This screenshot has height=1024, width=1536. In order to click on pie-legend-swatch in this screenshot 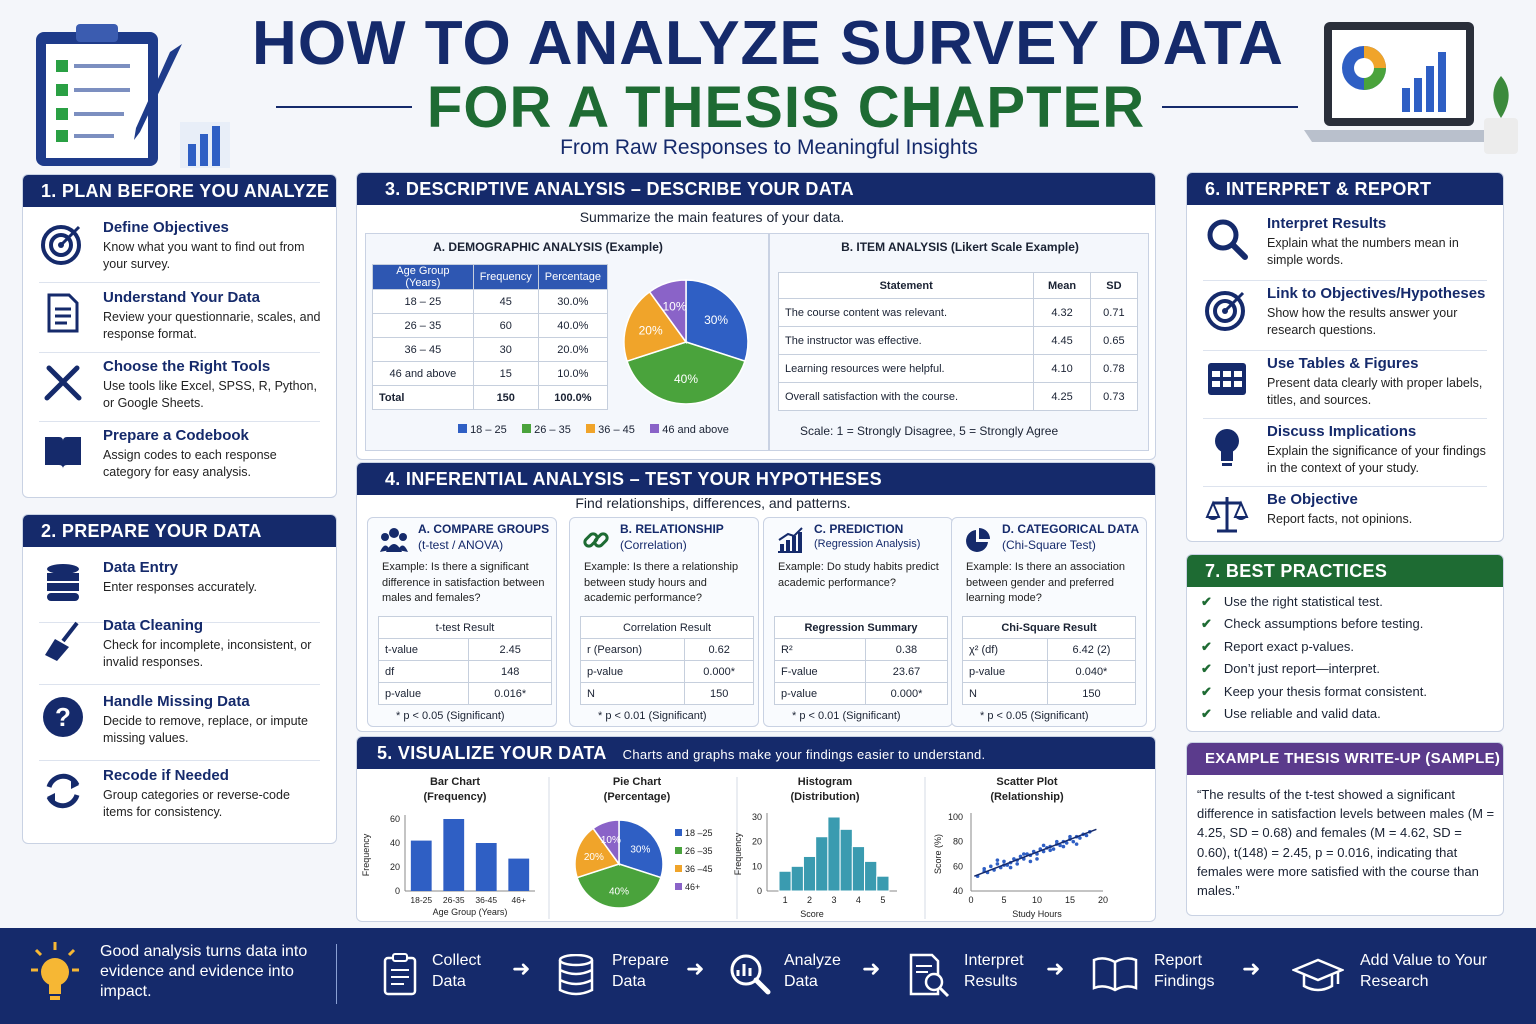, I will do `click(678, 868)`.